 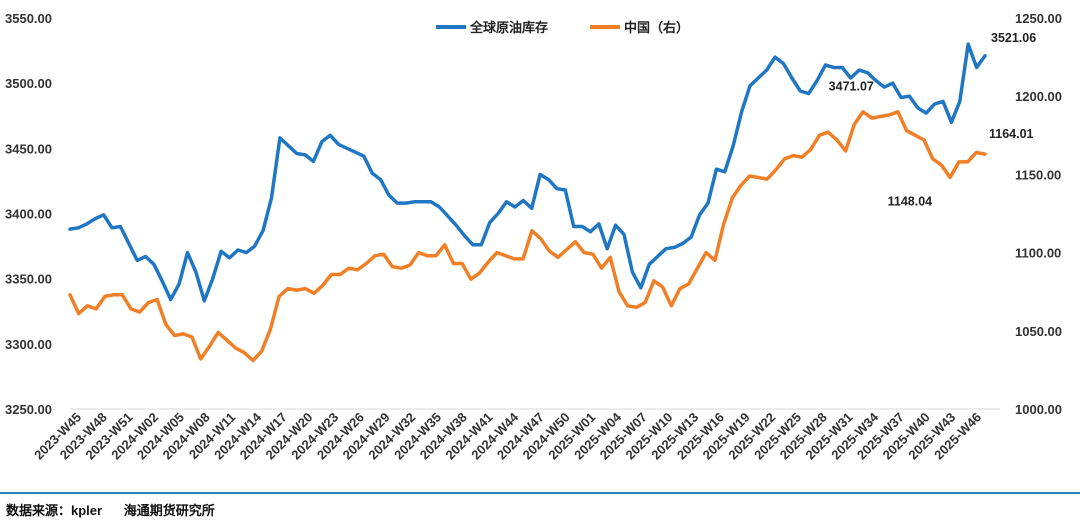 What do you see at coordinates (656, 27) in the screenshot?
I see `legend-label-china: 中国（右）` at bounding box center [656, 27].